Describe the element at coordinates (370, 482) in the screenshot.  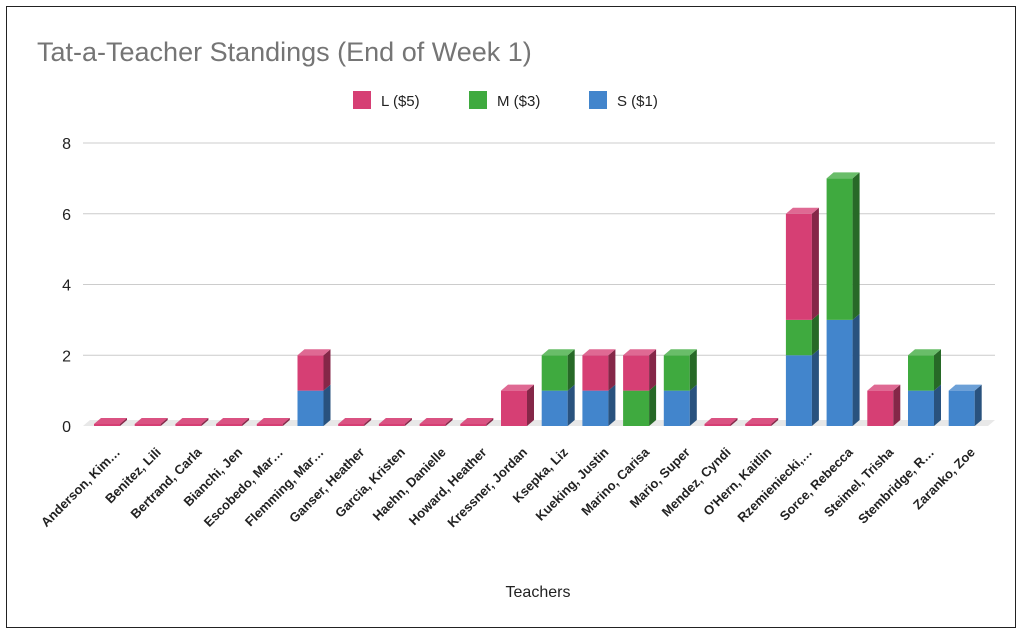
I see `x-tick-label: Garcia, Kristen` at that location.